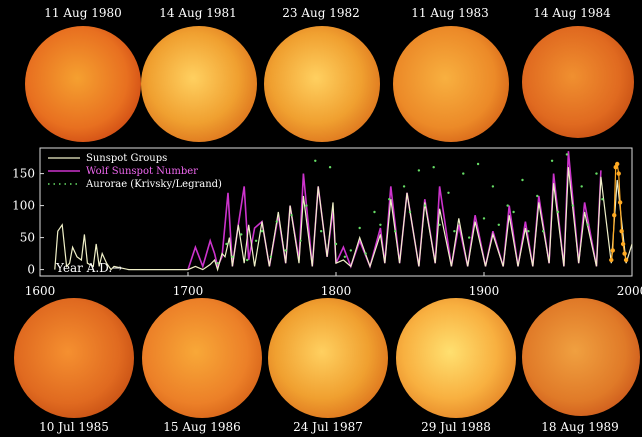 This screenshot has height=437, width=642. What do you see at coordinates (88, 268) in the screenshot?
I see `x-axis-label: Year A.D.→` at bounding box center [88, 268].